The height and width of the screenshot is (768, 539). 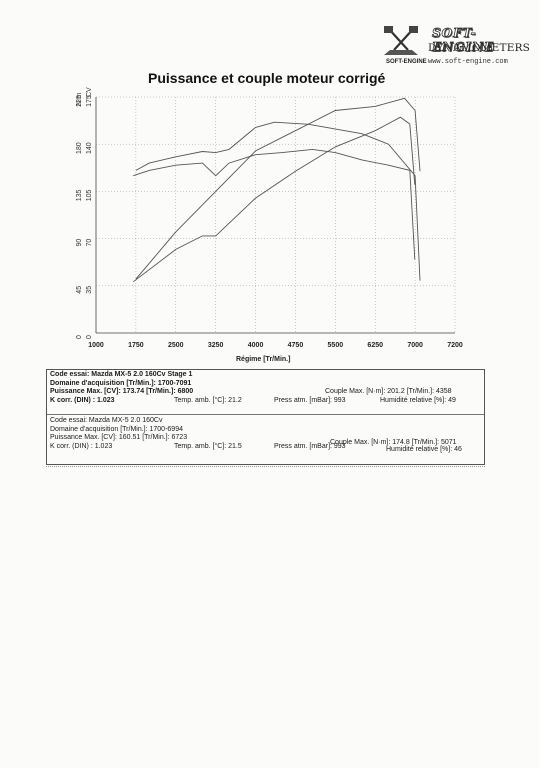 I want to click on x-tick-label: 7000, so click(x=415, y=345).